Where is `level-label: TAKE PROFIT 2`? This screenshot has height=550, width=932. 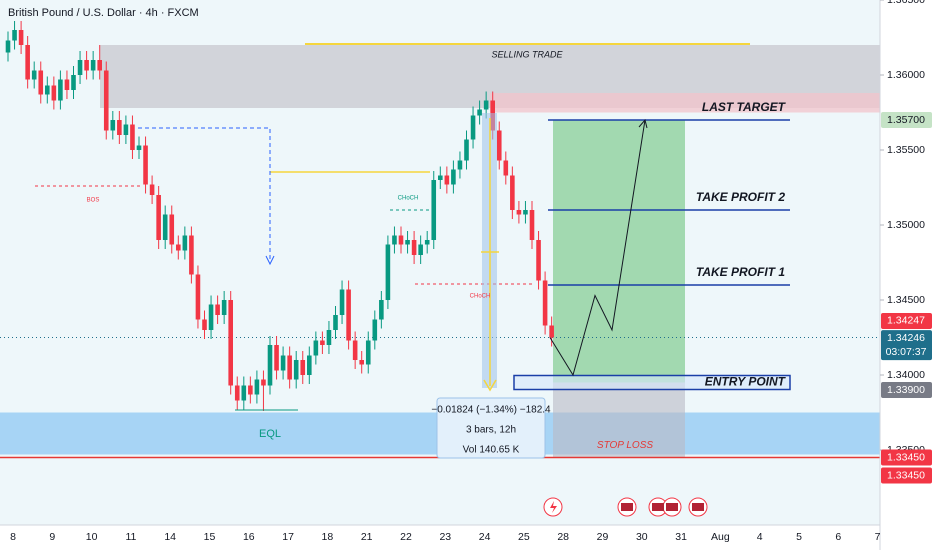 level-label: TAKE PROFIT 2 is located at coordinates (740, 197).